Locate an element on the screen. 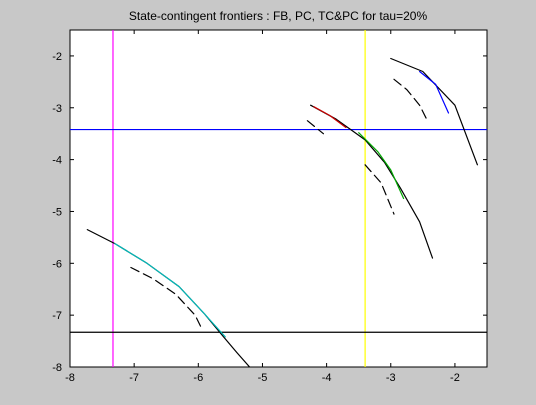 The width and height of the screenshot is (536, 405). x-tick-label: -6 is located at coordinates (198, 378).